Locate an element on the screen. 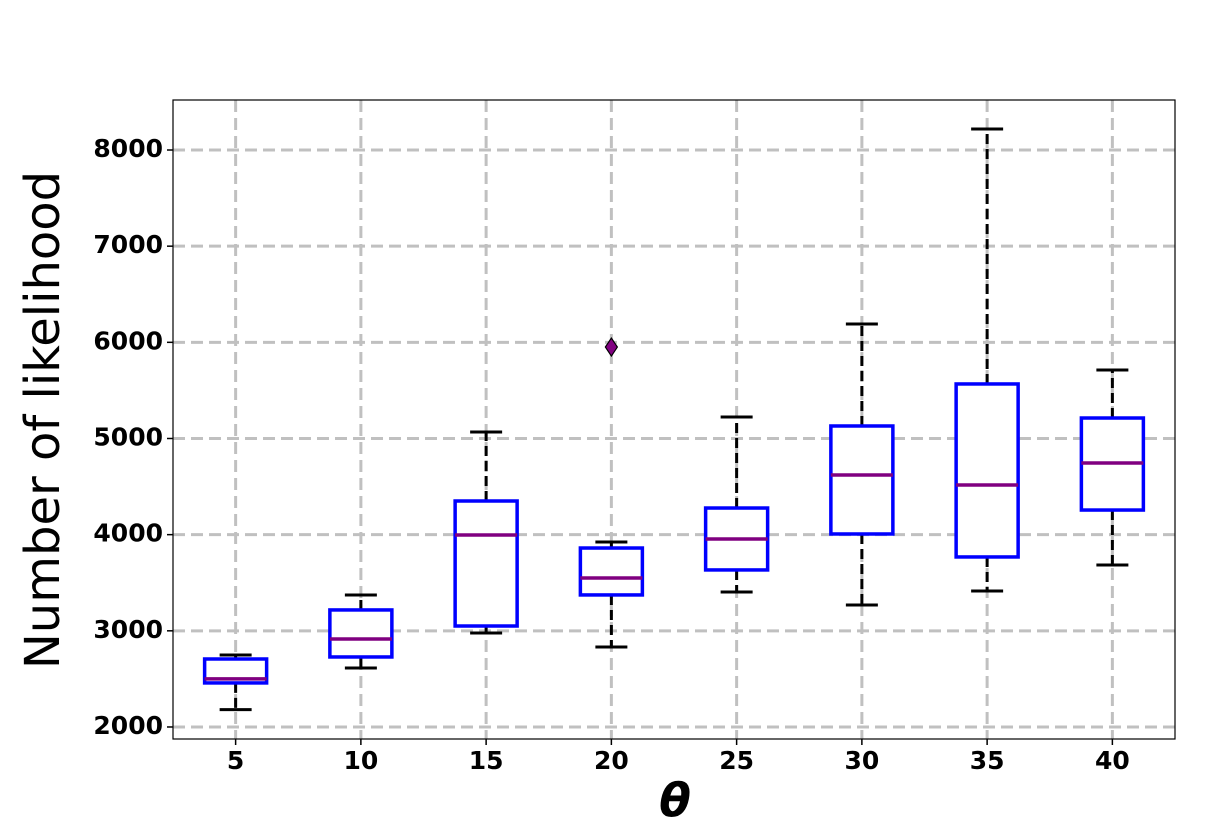 The width and height of the screenshot is (1213, 830). y-tick-label: 3000 is located at coordinates (128, 629).